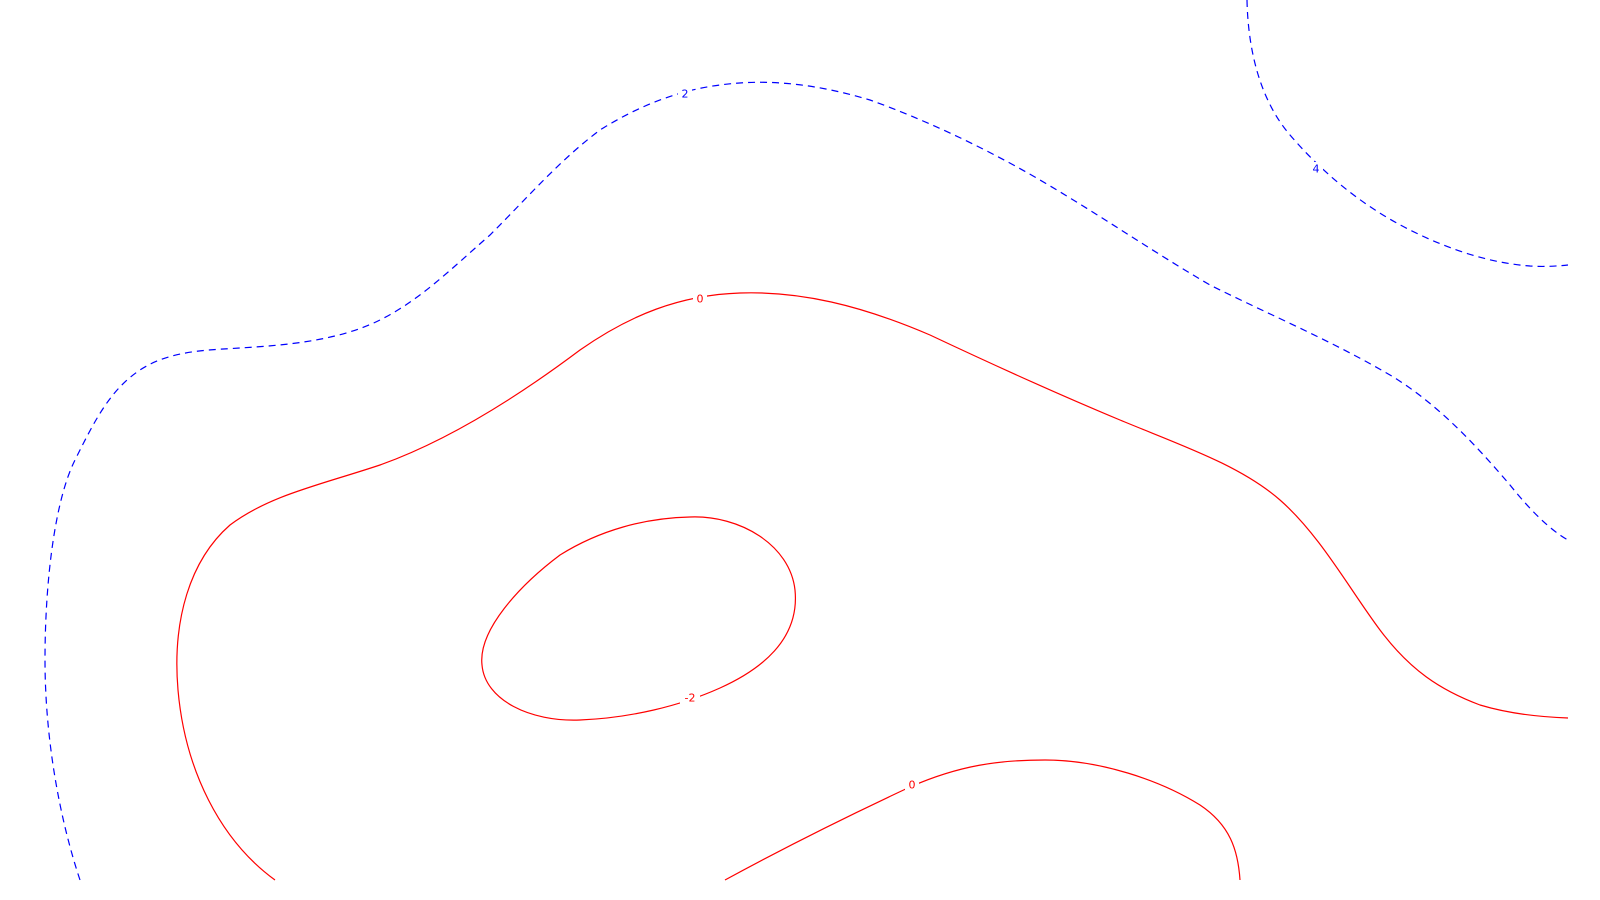 Image resolution: width=1600 pixels, height=900 pixels. I want to click on contour-label-neg2: -2, so click(690, 698).